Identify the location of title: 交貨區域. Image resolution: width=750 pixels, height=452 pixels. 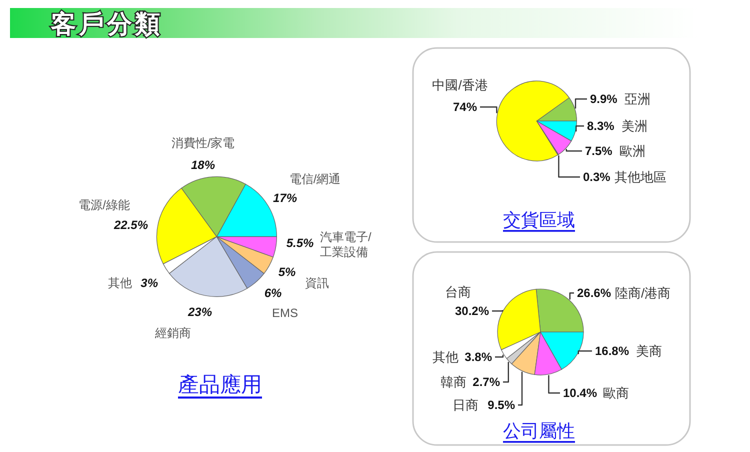
(539, 220).